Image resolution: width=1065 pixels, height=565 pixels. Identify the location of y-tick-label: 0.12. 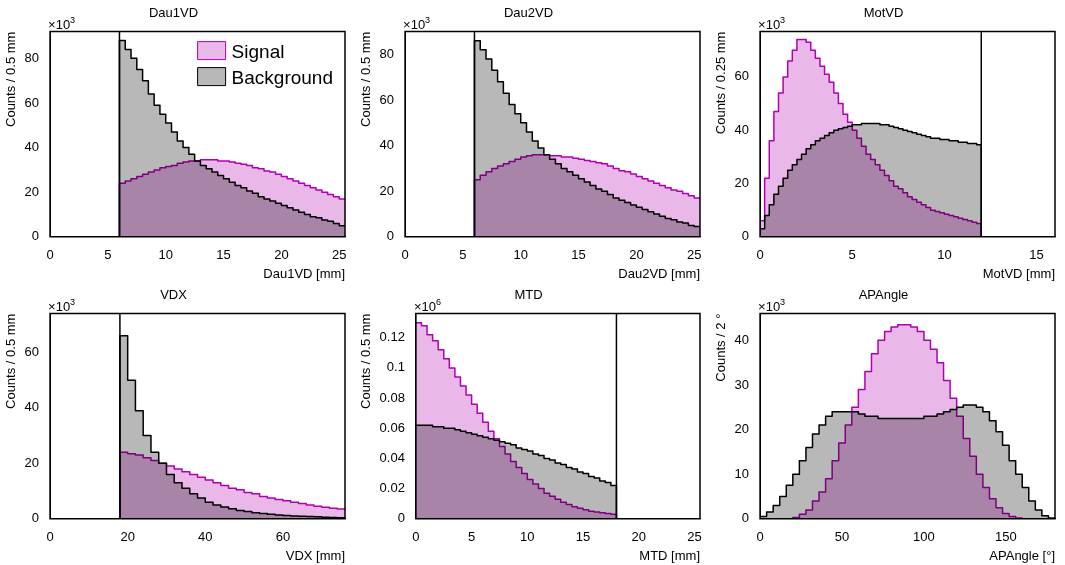
(392, 337).